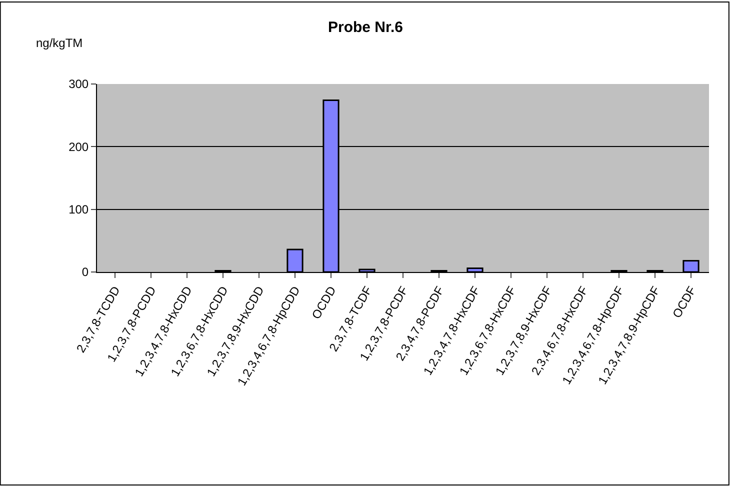  Describe the element at coordinates (59, 43) in the screenshot. I see `y-axis-title: ng/kgTM` at that location.